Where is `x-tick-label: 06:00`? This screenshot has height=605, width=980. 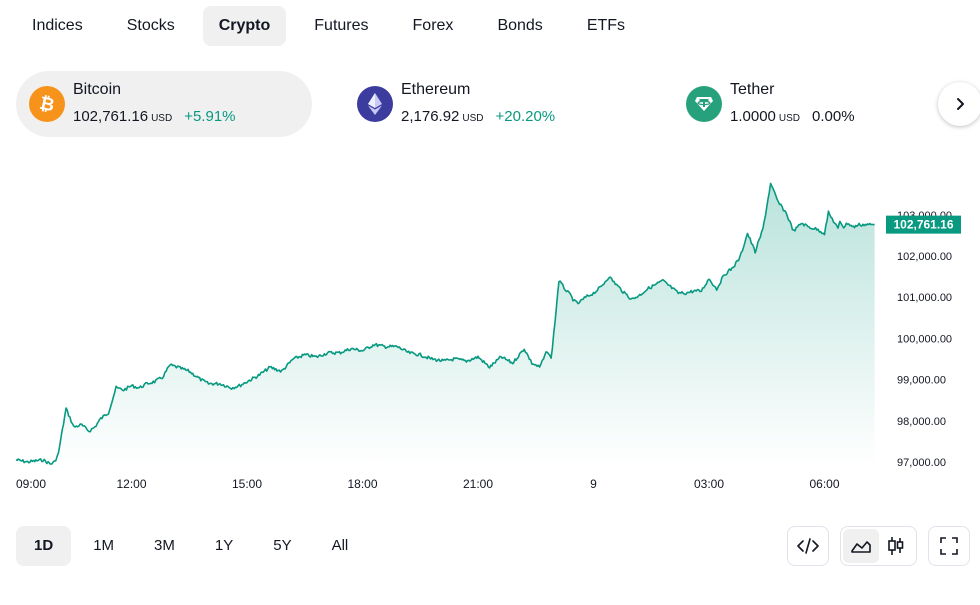
x-tick-label: 06:00 is located at coordinates (824, 484).